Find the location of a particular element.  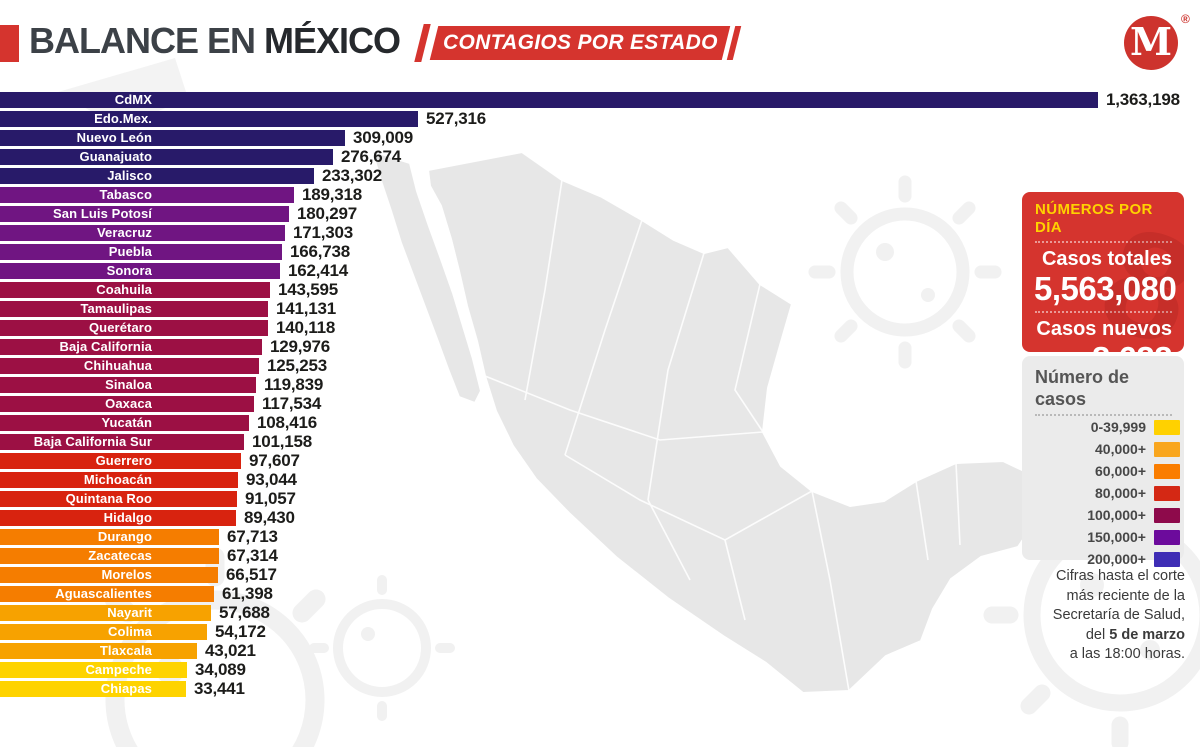

total-cases-value: 5,563,080 is located at coordinates (1105, 288).